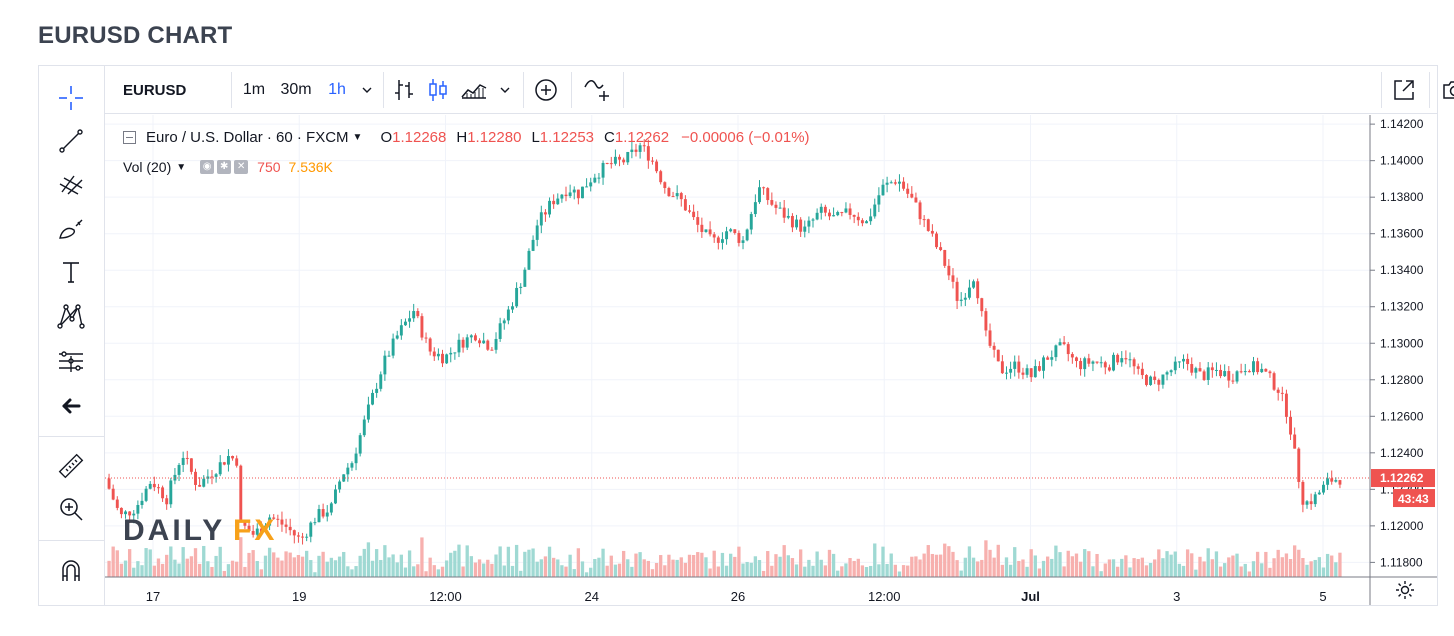  What do you see at coordinates (1405, 590) in the screenshot?
I see `gear-icon` at bounding box center [1405, 590].